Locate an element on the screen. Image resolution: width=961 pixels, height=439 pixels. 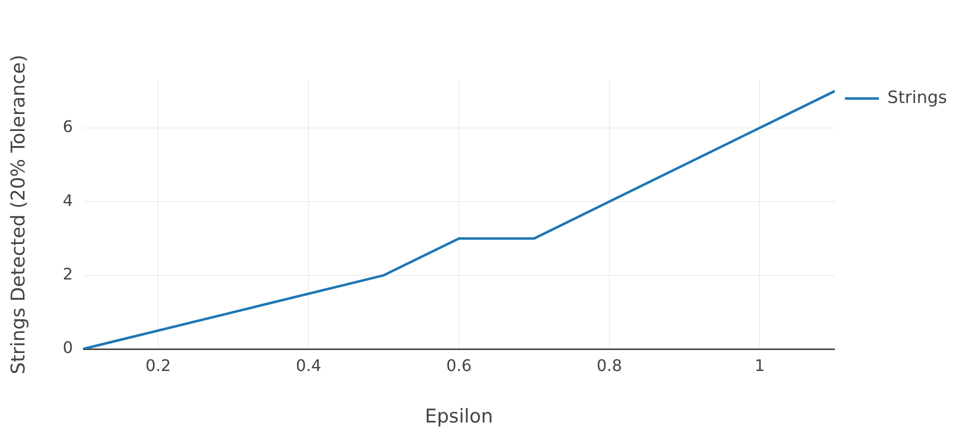
x-tick-label: 0.4 is located at coordinates (309, 365).